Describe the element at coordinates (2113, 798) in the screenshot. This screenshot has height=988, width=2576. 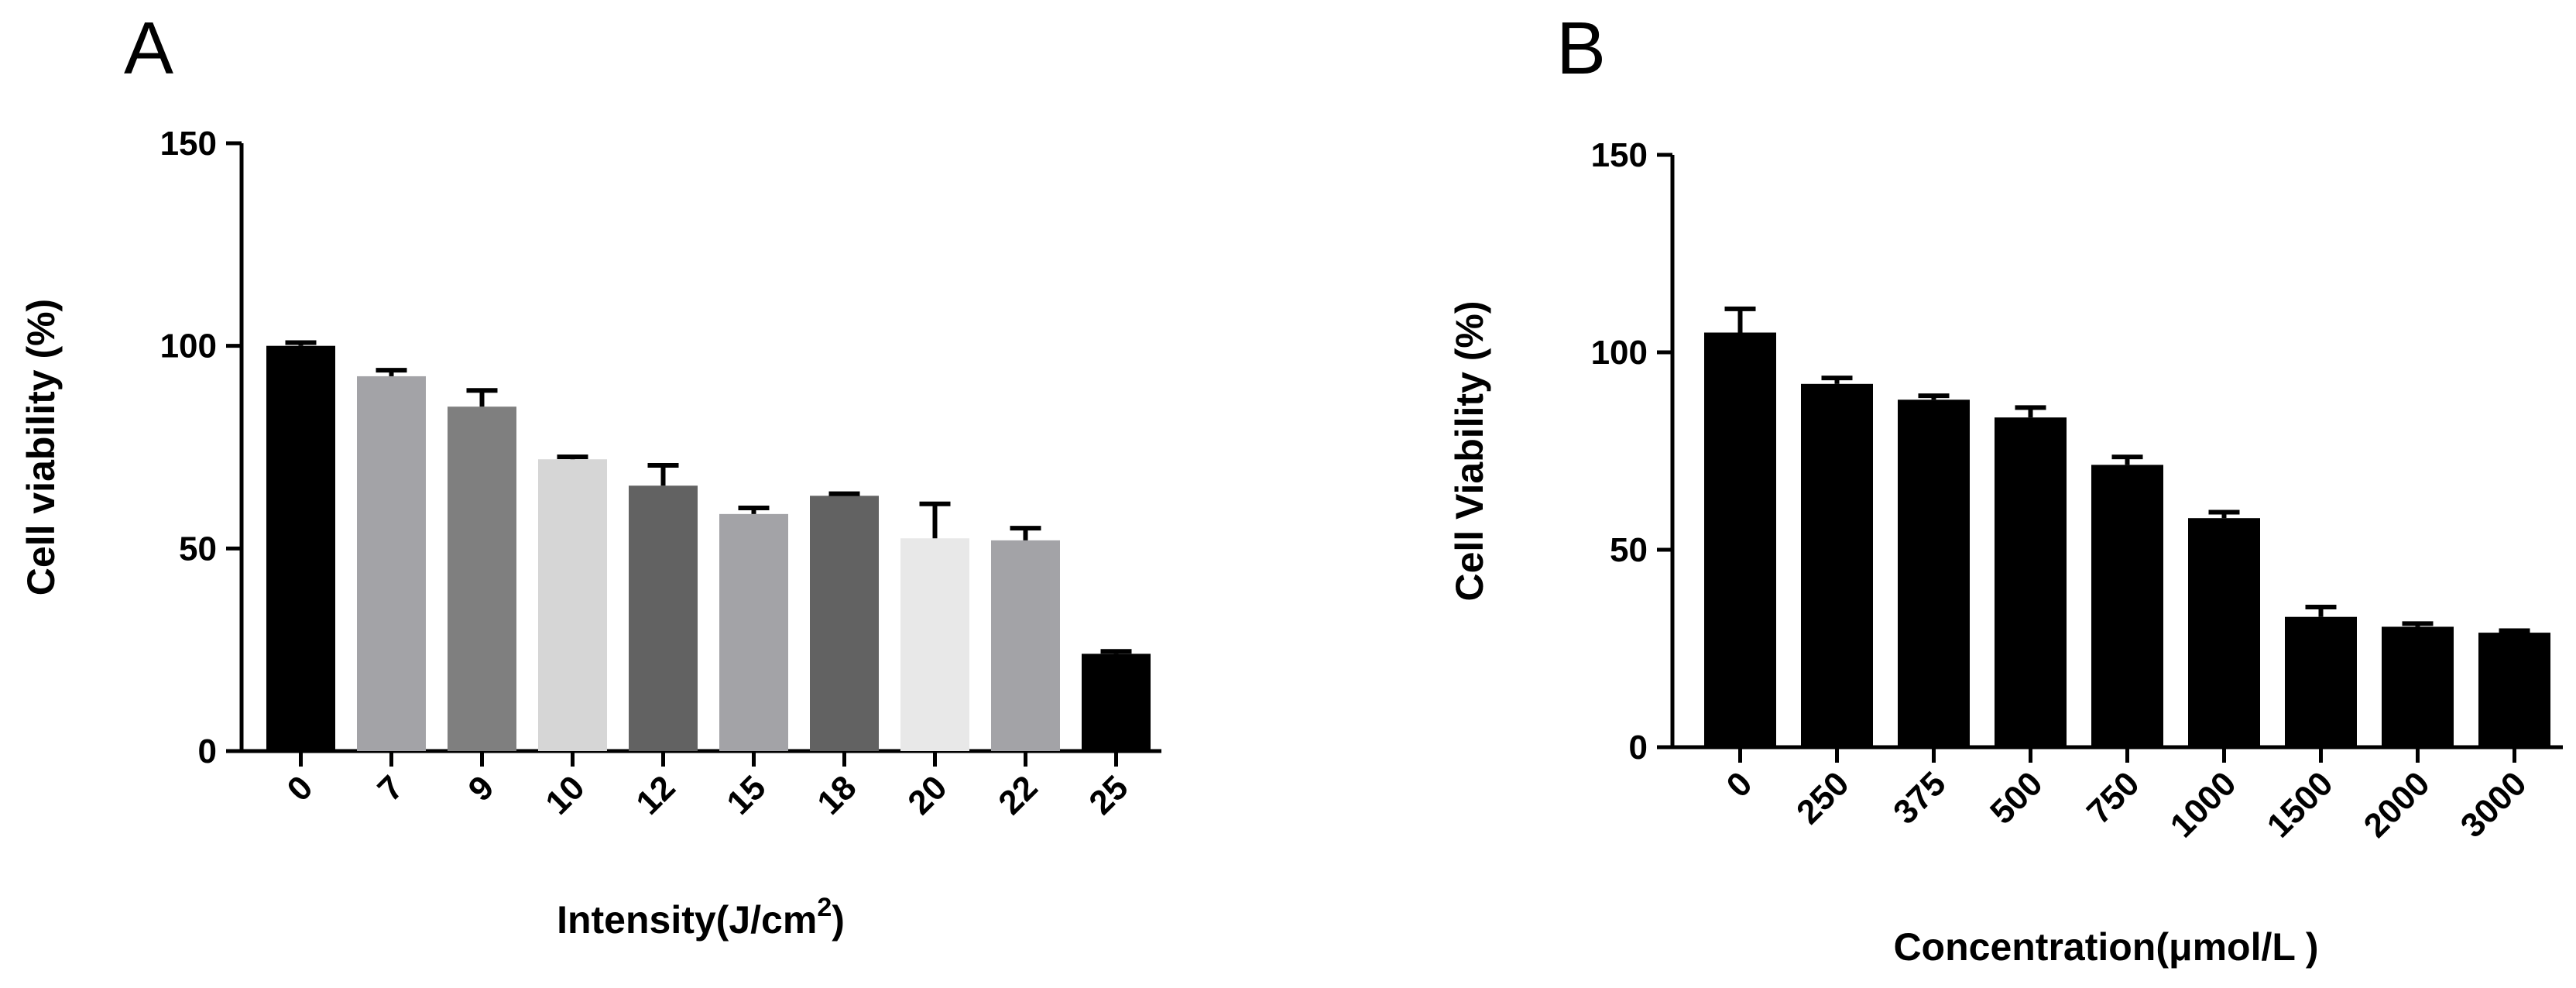
I see `panel-b-x-tick-label: 750` at that location.